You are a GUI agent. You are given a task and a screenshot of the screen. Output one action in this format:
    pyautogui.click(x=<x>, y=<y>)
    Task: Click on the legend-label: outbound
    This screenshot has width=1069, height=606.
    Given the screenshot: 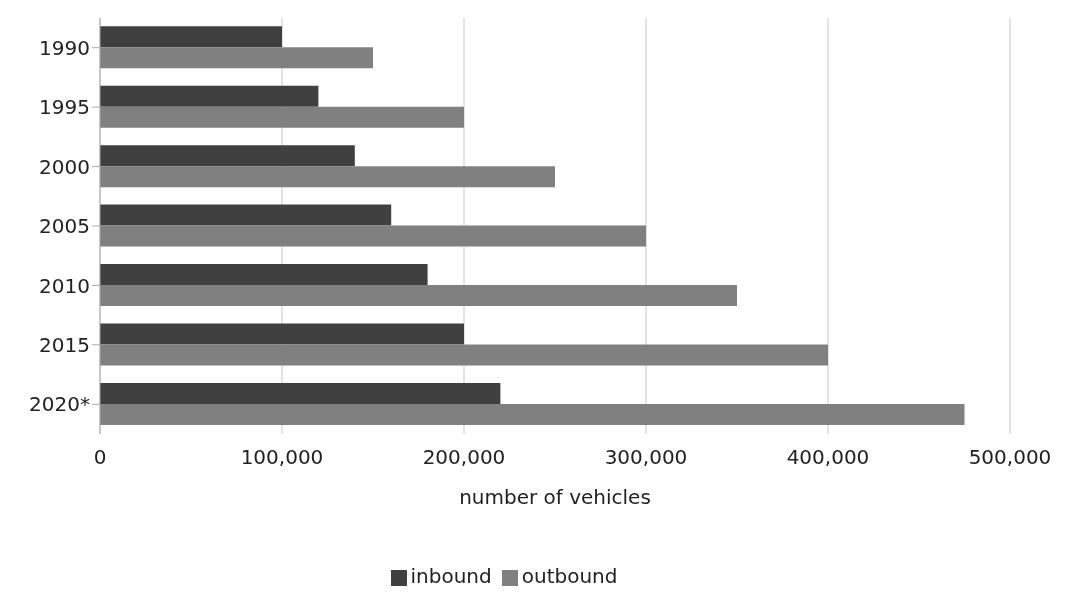 What is the action you would take?
    pyautogui.click(x=569, y=576)
    